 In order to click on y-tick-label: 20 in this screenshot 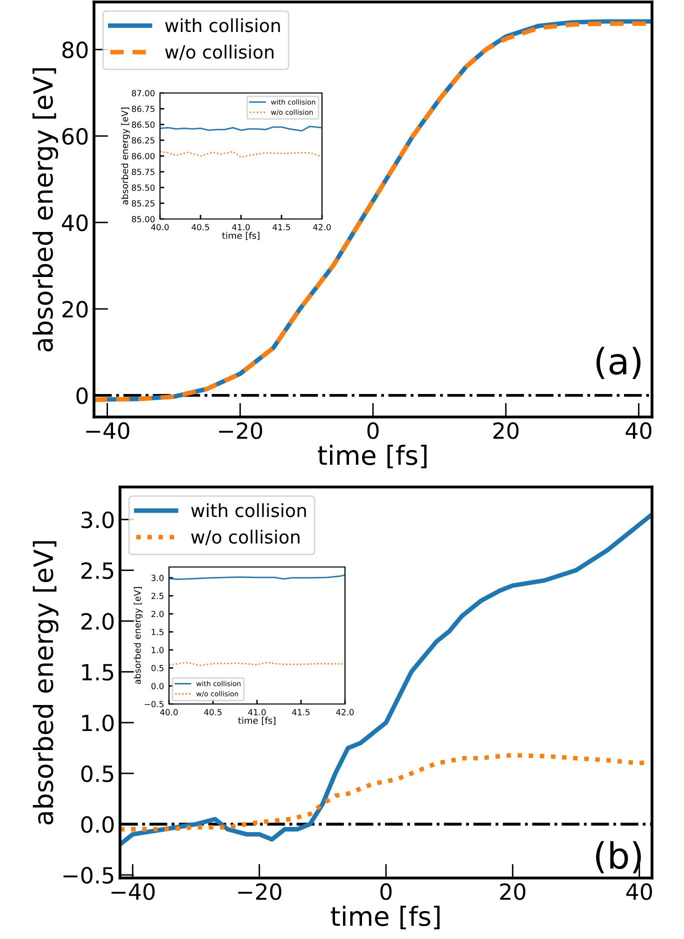, I will do `click(75, 309)`.